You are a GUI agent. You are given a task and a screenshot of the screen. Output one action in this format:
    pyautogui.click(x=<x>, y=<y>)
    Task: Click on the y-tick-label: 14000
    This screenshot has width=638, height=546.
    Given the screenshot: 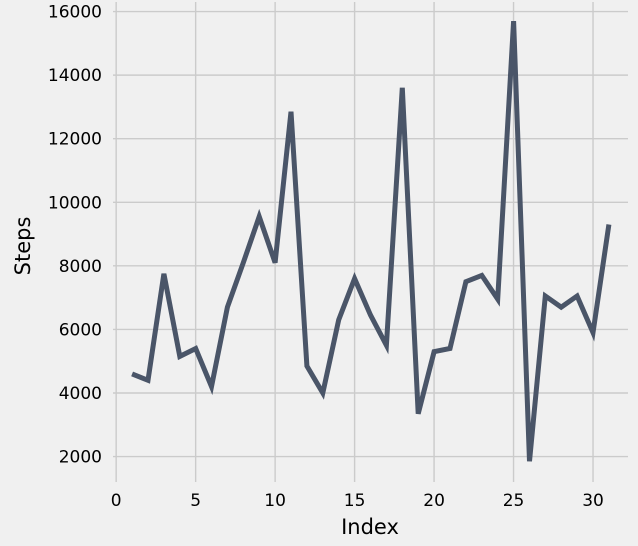 What is the action you would take?
    pyautogui.click(x=75, y=76)
    